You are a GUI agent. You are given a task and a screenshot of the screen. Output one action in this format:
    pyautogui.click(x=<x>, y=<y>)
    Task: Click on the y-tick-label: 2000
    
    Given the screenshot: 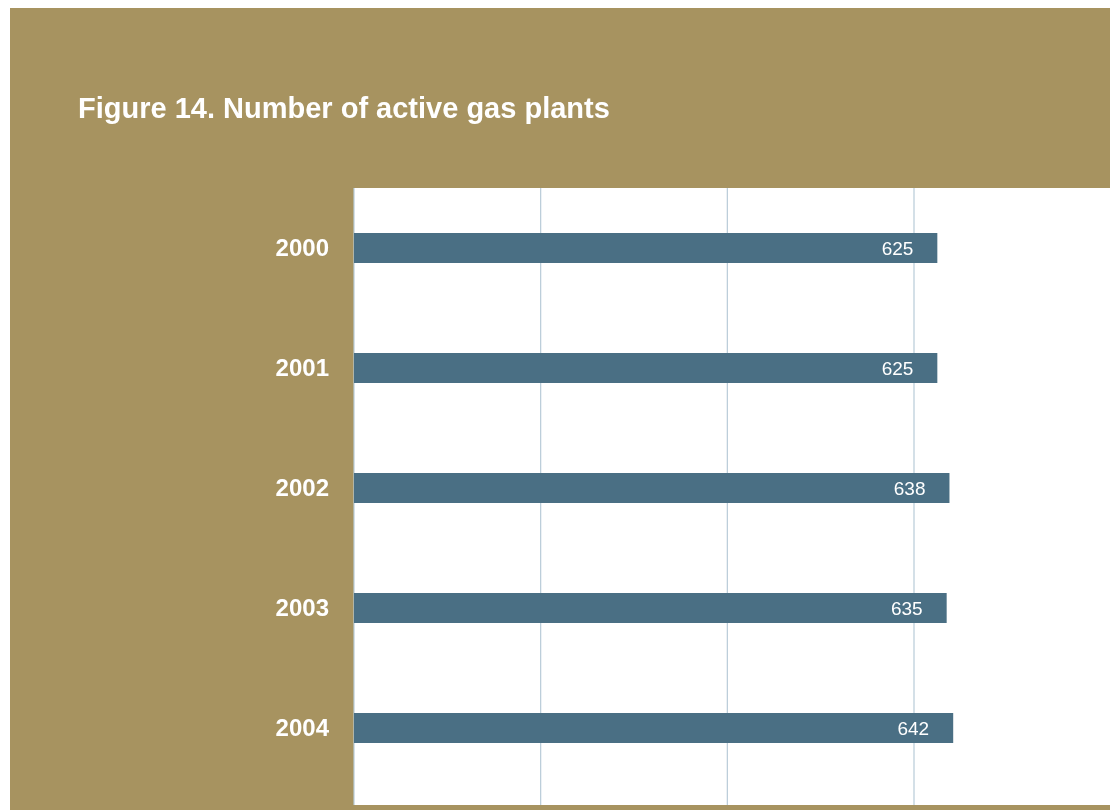 What is the action you would take?
    pyautogui.click(x=302, y=248)
    